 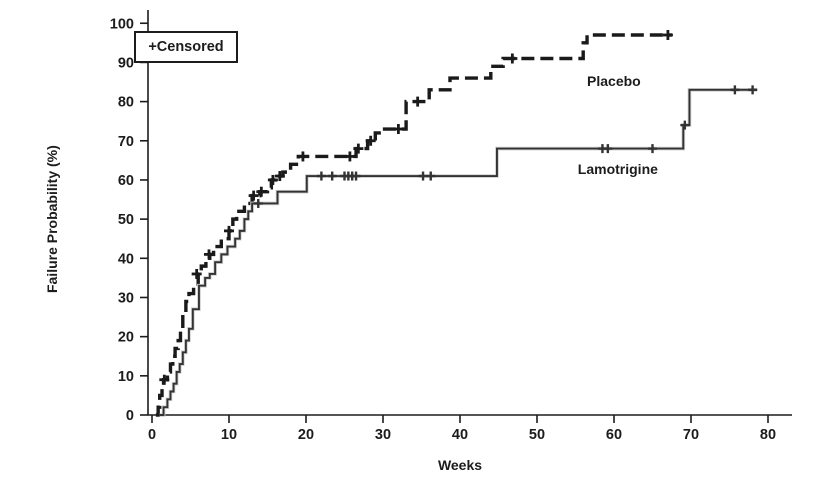 What do you see at coordinates (186, 47) in the screenshot?
I see `censored-legend: +Censored` at bounding box center [186, 47].